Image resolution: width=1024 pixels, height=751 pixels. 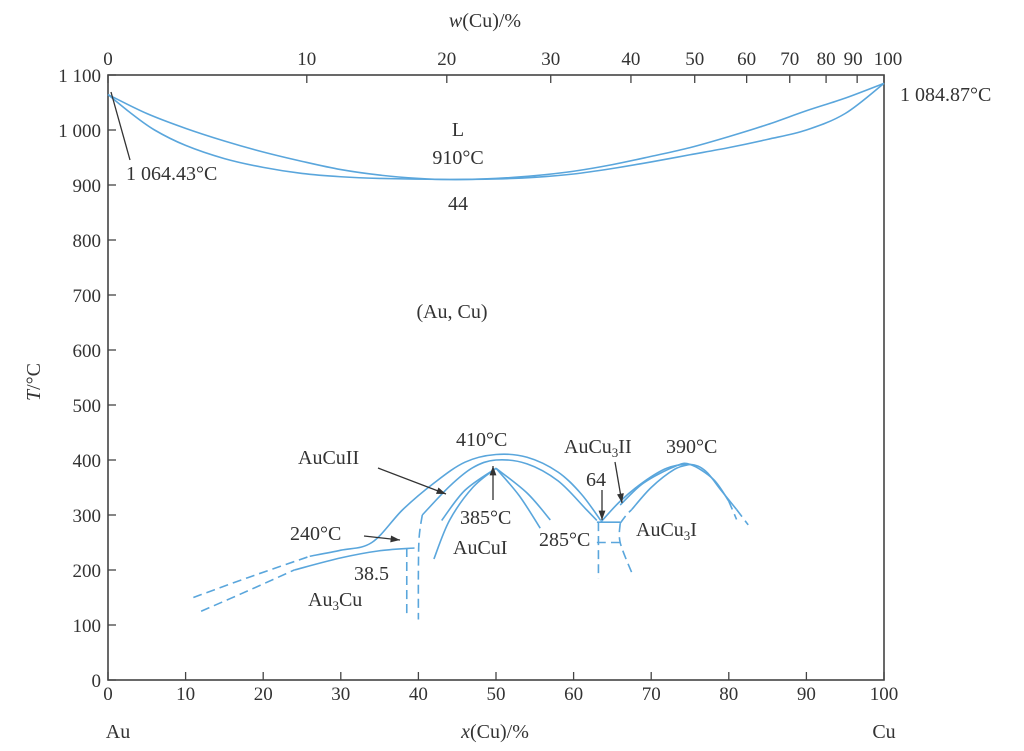 What do you see at coordinates (485, 518) in the screenshot?
I see `label-385: 385°C` at bounding box center [485, 518].